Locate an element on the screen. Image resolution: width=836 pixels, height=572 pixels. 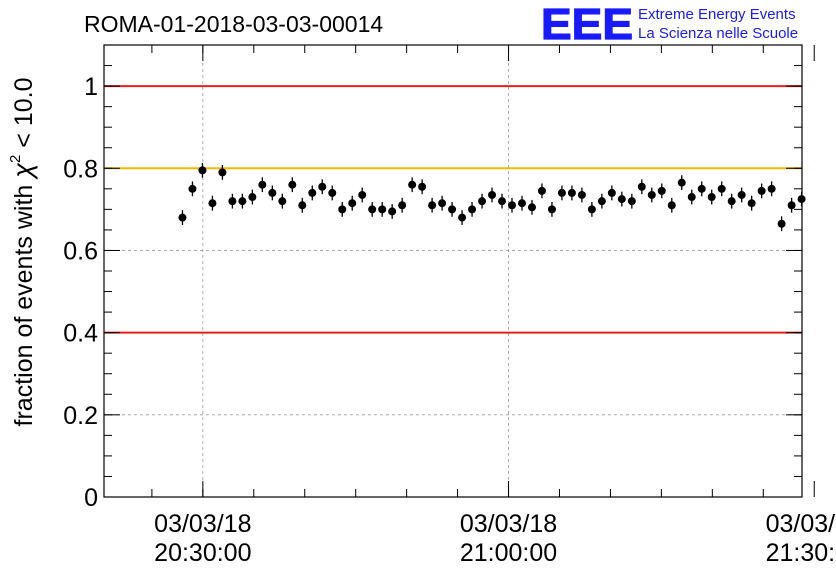
data-points is located at coordinates (492, 197).